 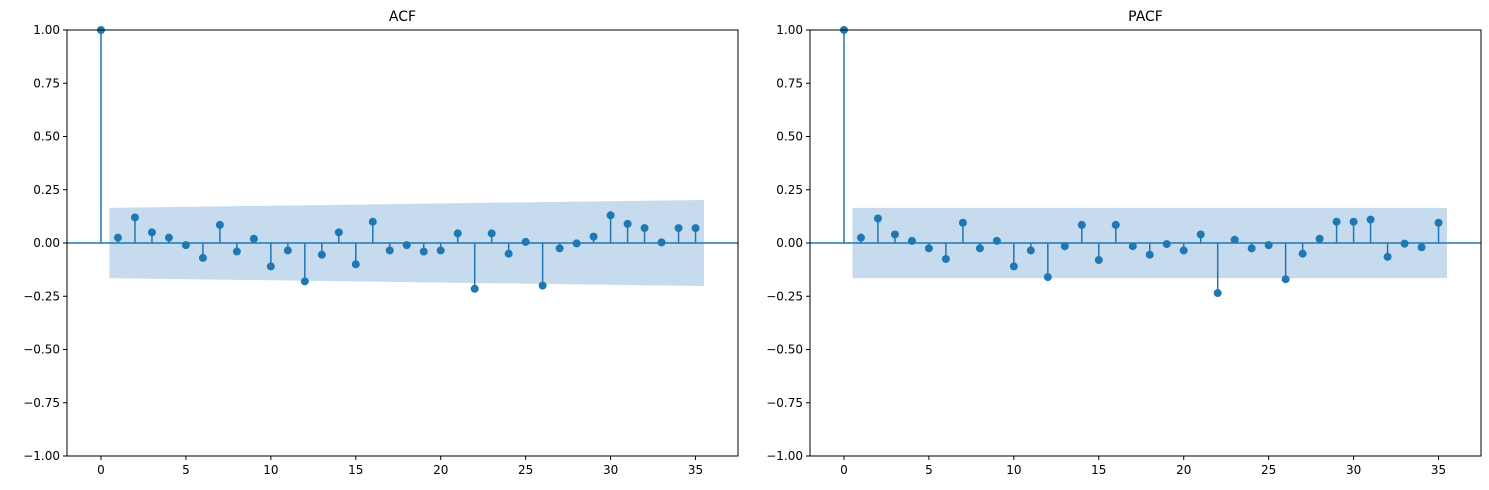 What do you see at coordinates (1268, 470) in the screenshot?
I see `pacf-xtick-label: 25` at bounding box center [1268, 470].